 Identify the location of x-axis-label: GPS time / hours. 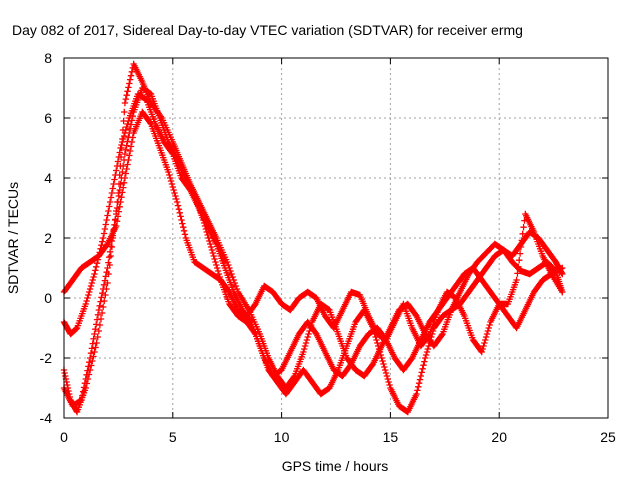
(335, 466).